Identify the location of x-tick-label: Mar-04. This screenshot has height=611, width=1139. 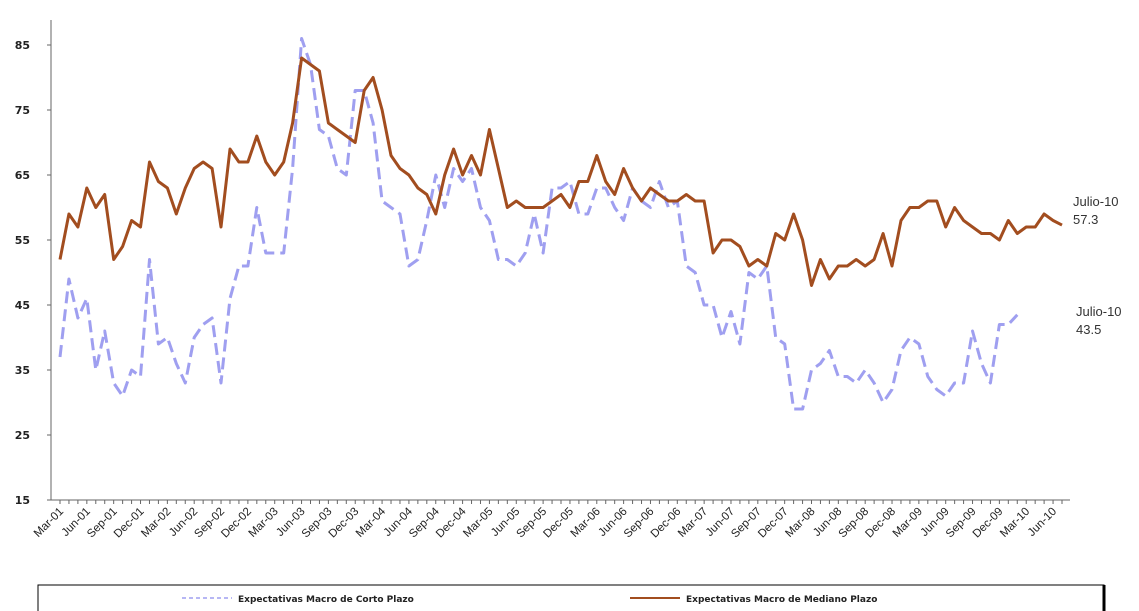
(371, 522).